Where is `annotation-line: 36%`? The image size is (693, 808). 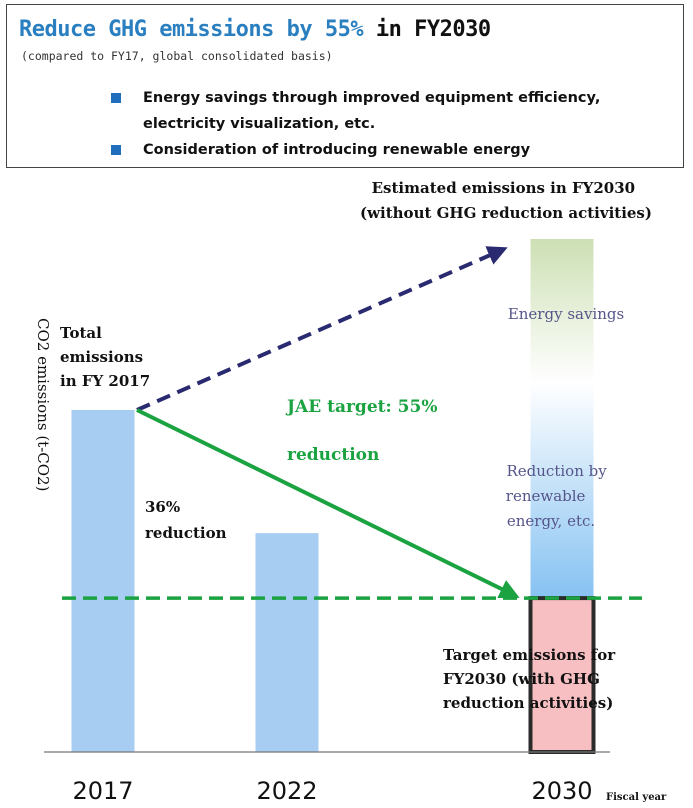 annotation-line: 36% is located at coordinates (162, 507).